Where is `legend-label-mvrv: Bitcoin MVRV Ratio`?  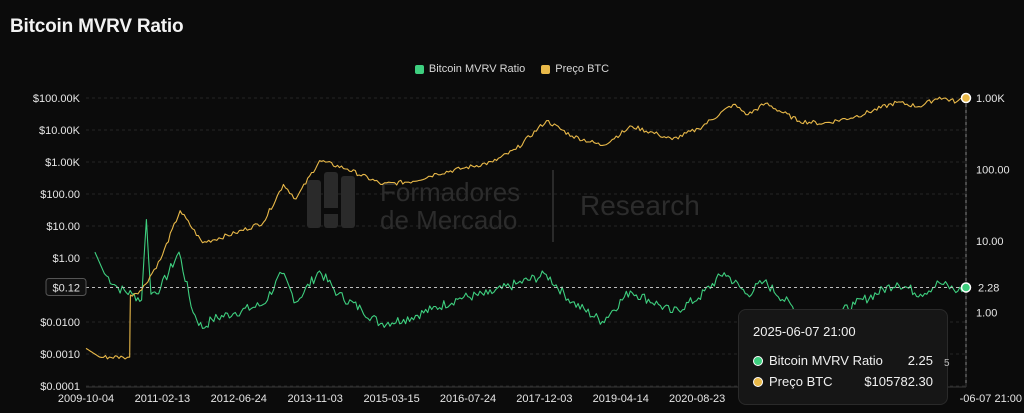 legend-label-mvrv: Bitcoin MVRV Ratio is located at coordinates (477, 69).